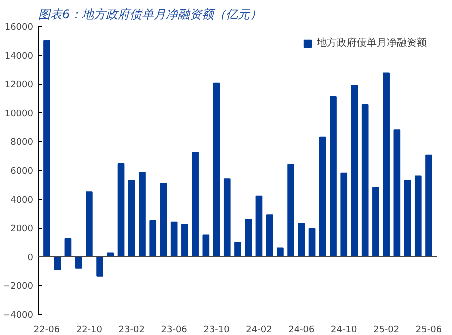 The image size is (452, 335). I want to click on x-tick-label: 22-10, so click(89, 330).